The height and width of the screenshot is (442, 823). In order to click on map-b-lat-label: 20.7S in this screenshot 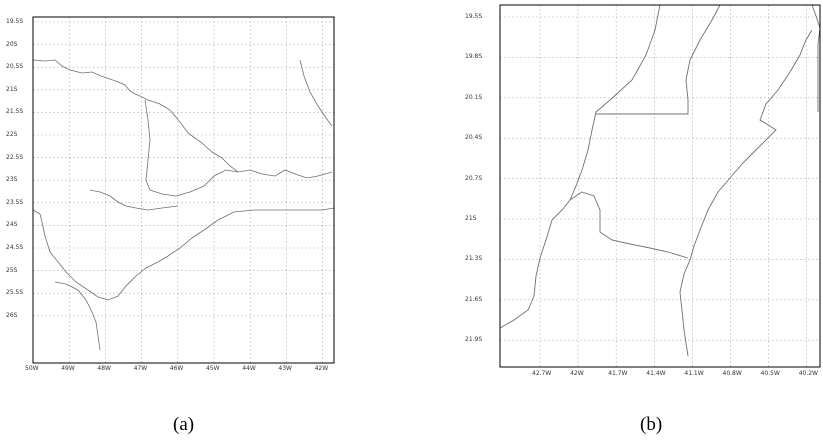, I will do `click(474, 178)`.